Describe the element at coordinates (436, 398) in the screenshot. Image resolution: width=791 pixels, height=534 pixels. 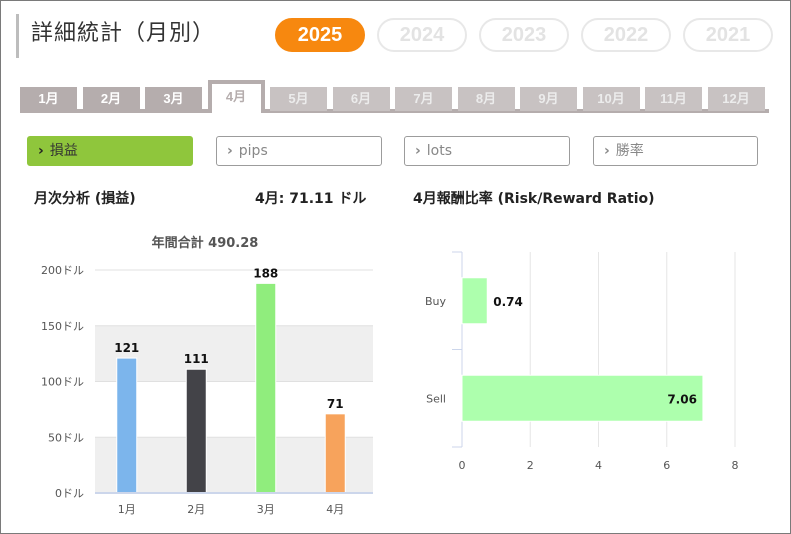
I see `y-category-label: Sell` at that location.